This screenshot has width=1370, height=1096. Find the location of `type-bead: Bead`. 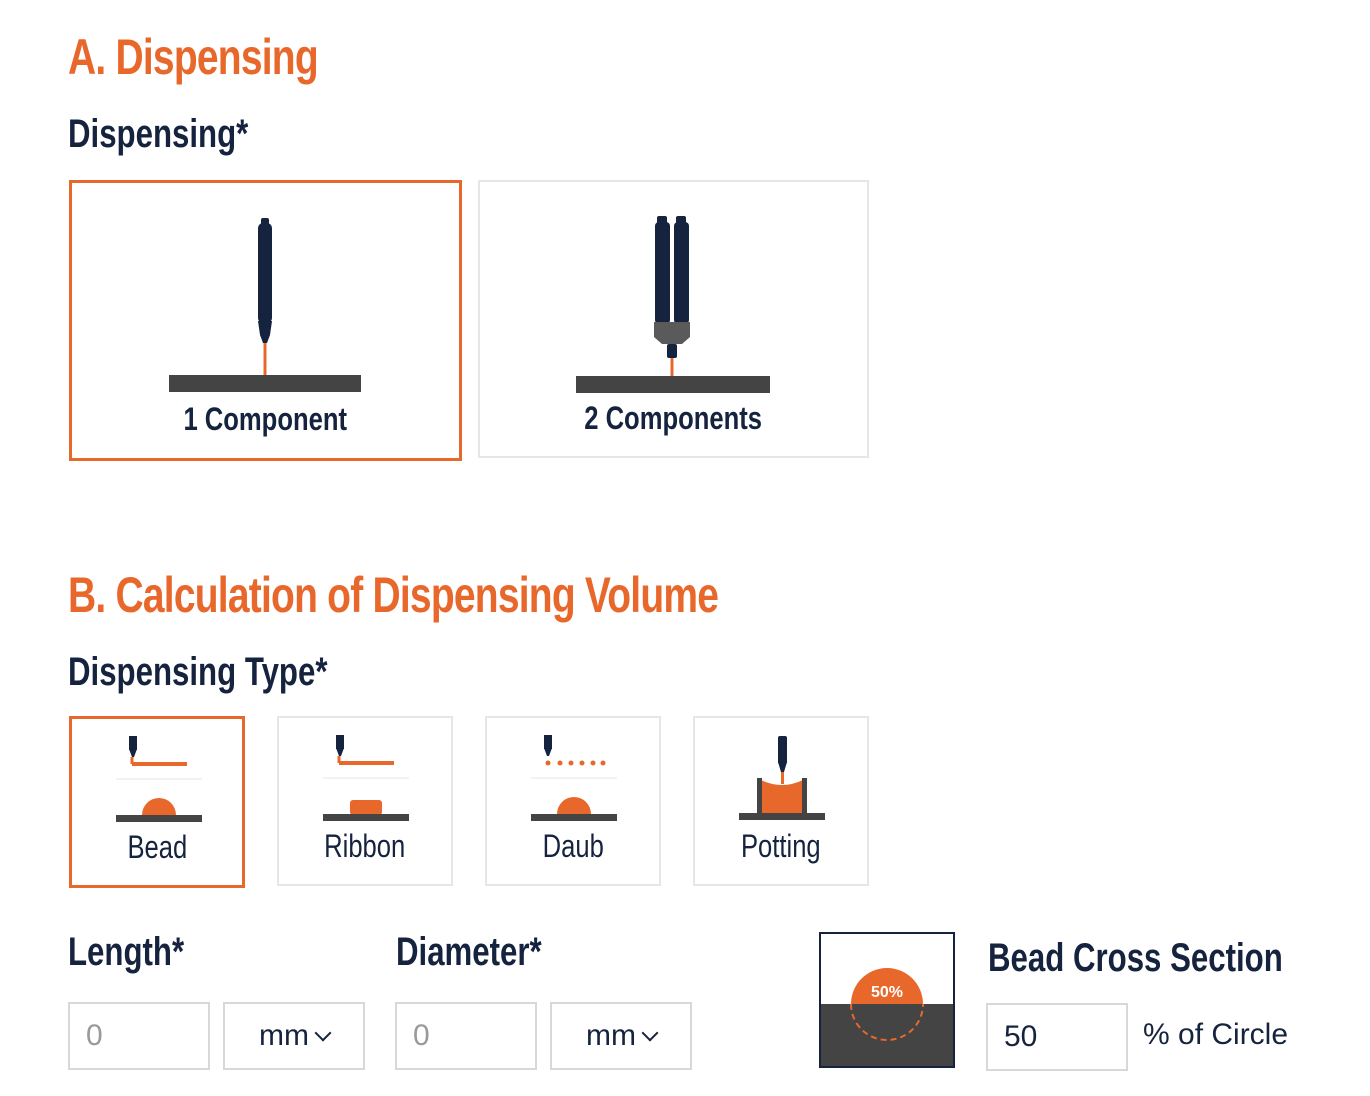

type-bead: Bead is located at coordinates (157, 802).